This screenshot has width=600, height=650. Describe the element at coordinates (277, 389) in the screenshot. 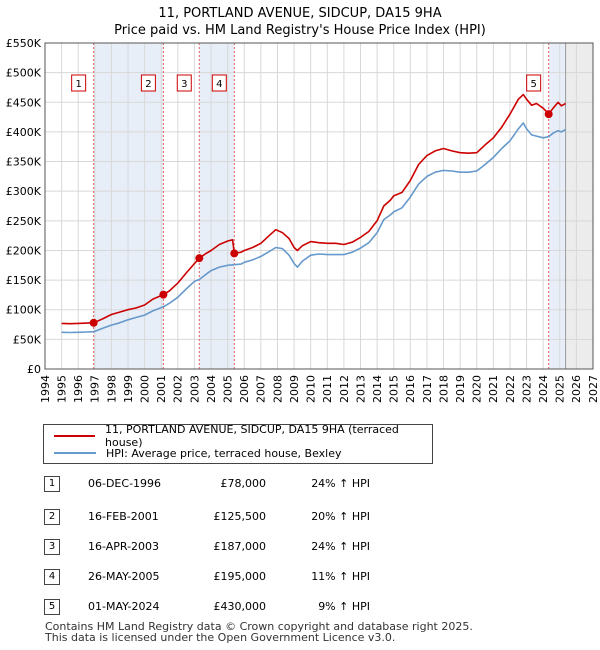

I see `x-tick-label: 2008` at that location.